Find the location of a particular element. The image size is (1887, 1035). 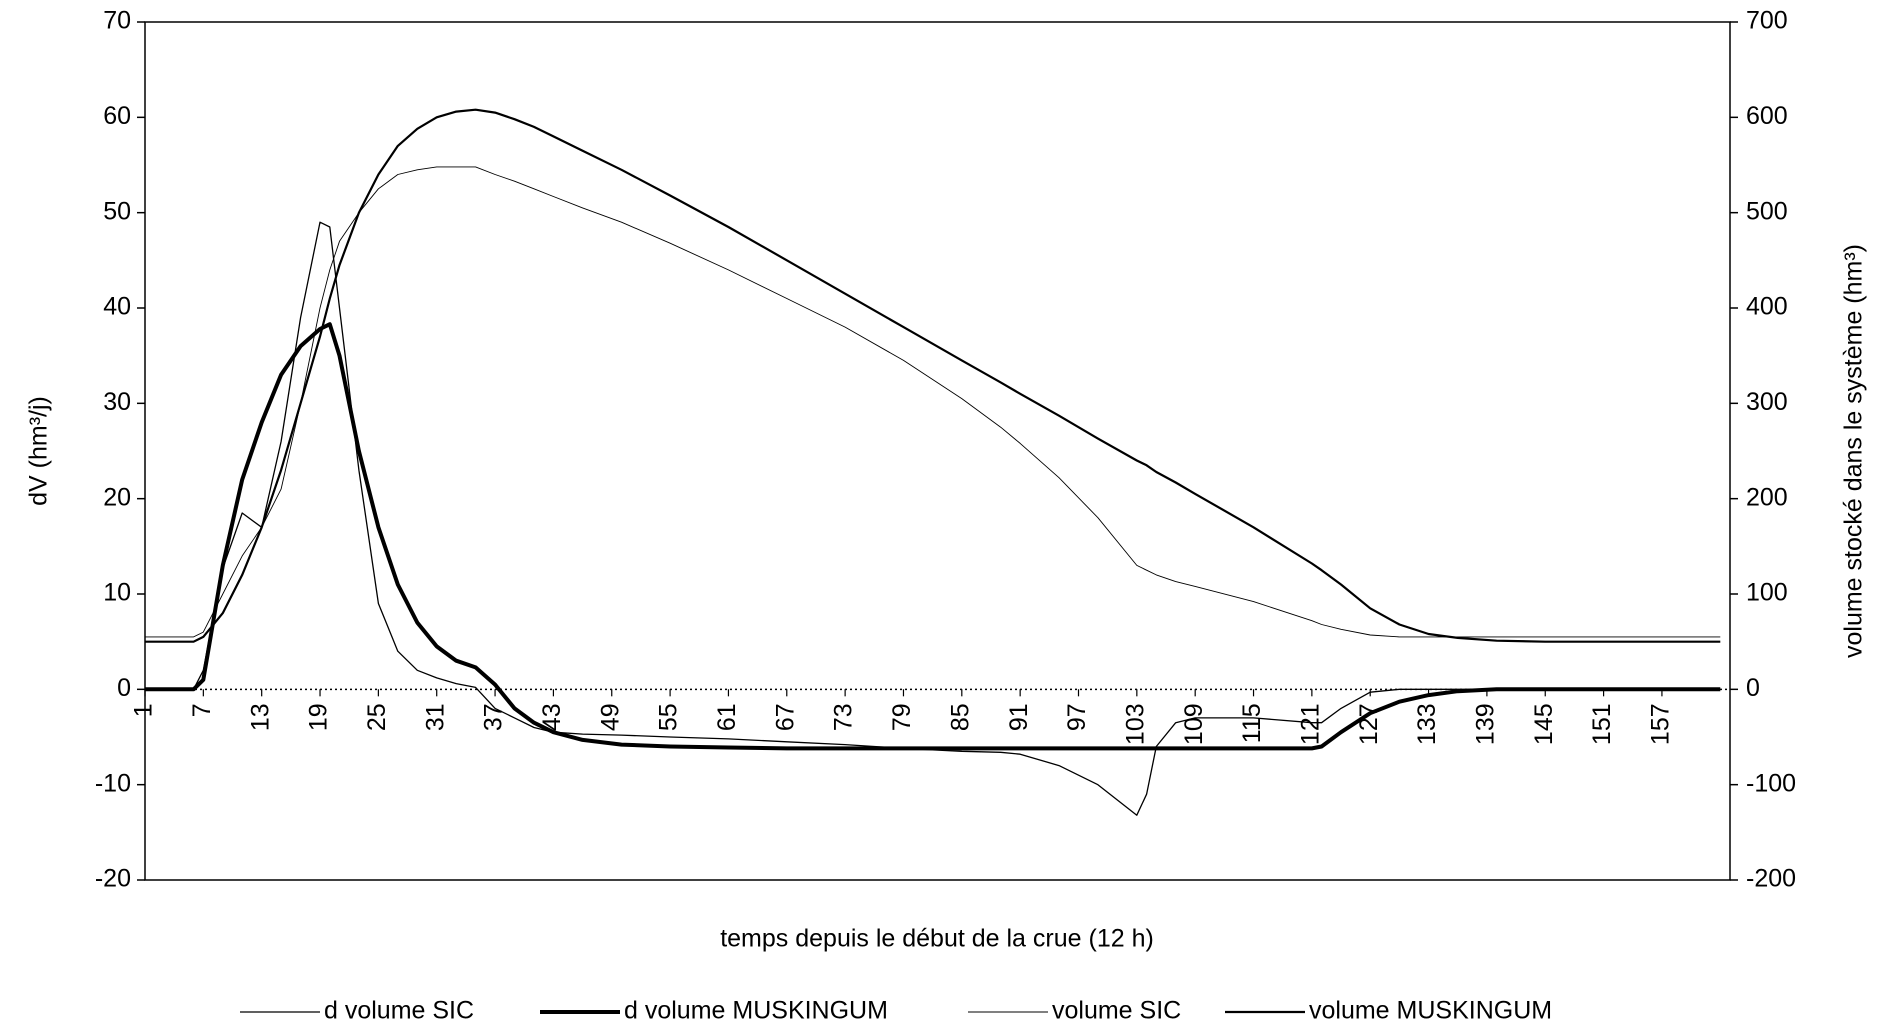

x-tick-label: 157 is located at coordinates (1661, 724).